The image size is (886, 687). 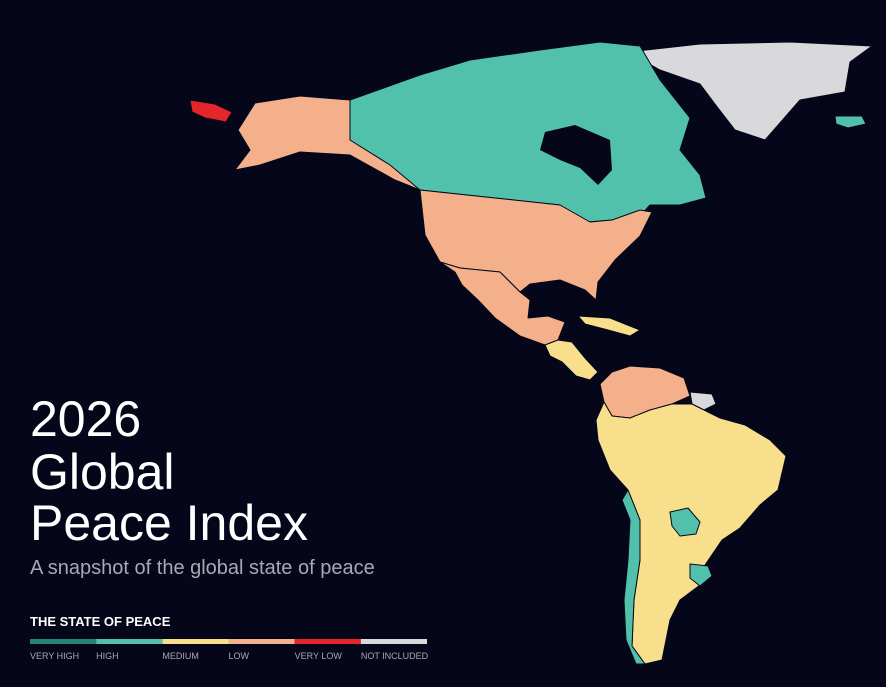 What do you see at coordinates (180, 656) in the screenshot?
I see `legend-label: MEDIUM` at bounding box center [180, 656].